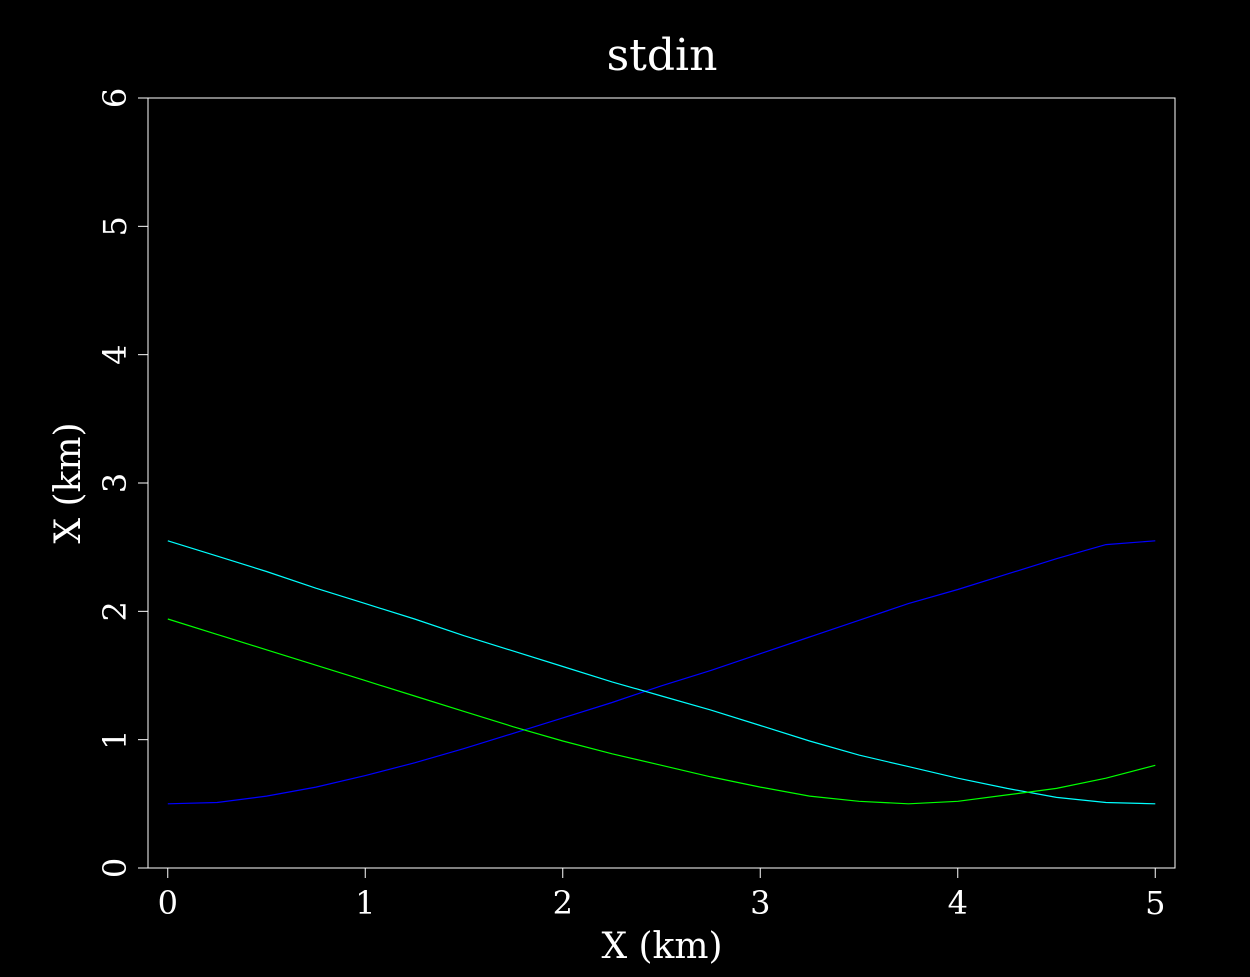 The image size is (1250, 977). Describe the element at coordinates (365, 903) in the screenshot. I see `x-tick-label: 1` at that location.